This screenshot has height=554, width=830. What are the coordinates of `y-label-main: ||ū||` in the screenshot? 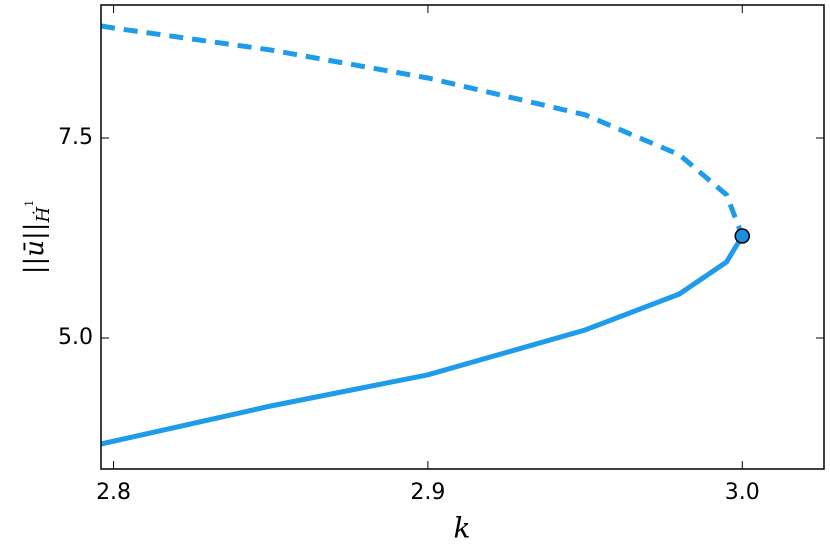 It's located at (35, 248).